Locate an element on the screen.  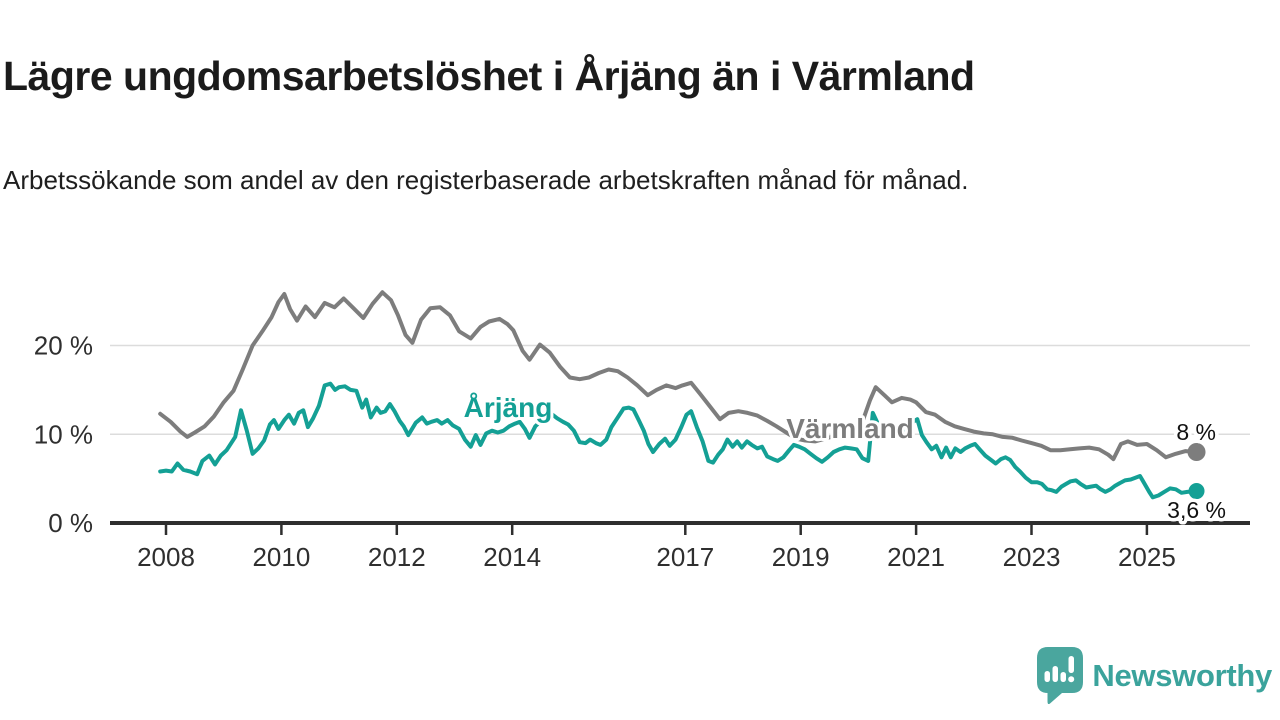
x-axis-tick-label: 2017 is located at coordinates (685, 557).